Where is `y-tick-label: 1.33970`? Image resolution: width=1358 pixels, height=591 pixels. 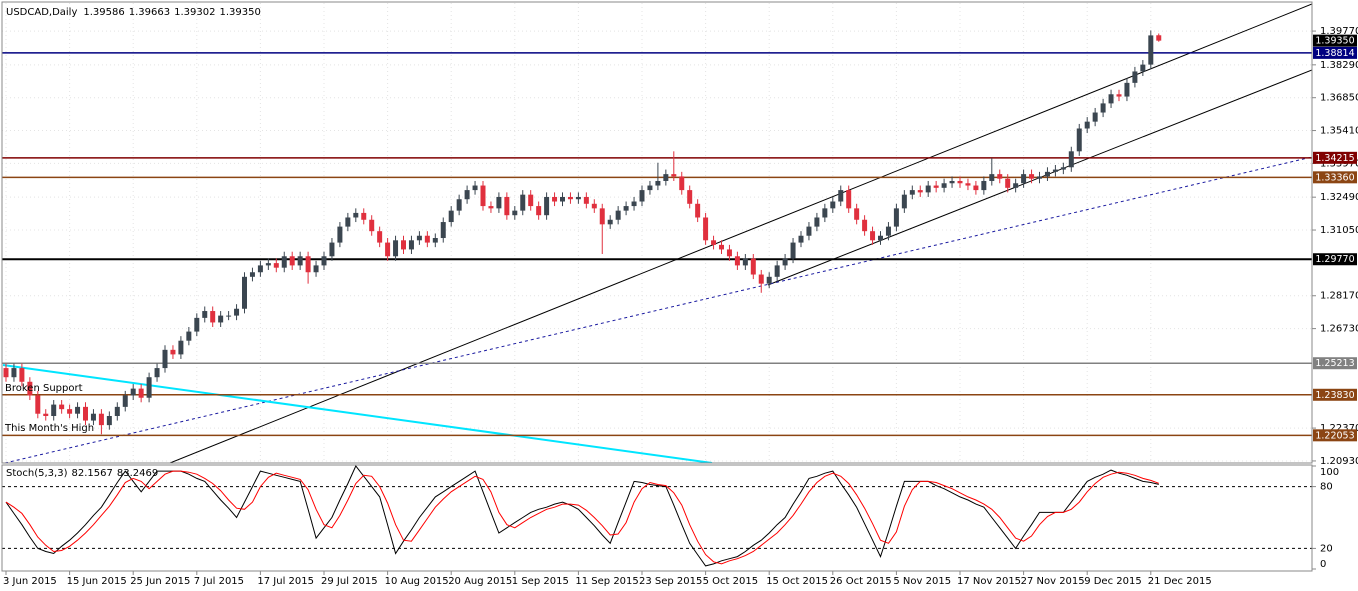
y-tick-label: 1.33970 is located at coordinates (1339, 163).